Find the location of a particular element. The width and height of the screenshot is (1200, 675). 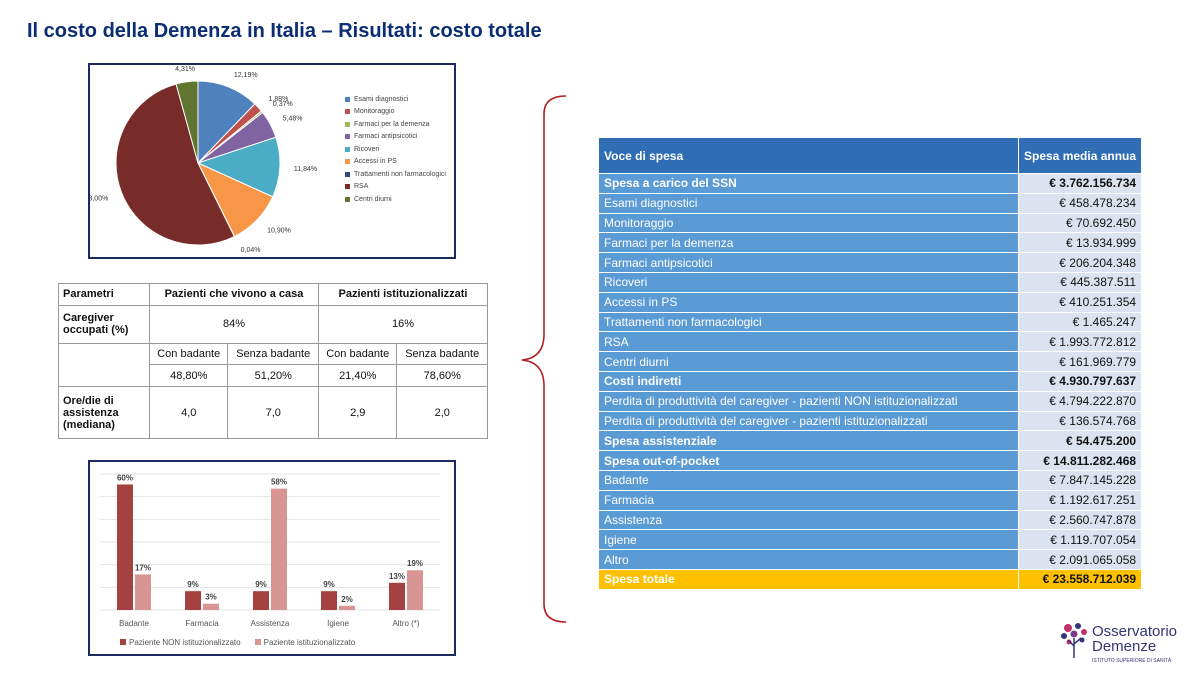

cost-row-label: Costi indiretti is located at coordinates (808, 381).